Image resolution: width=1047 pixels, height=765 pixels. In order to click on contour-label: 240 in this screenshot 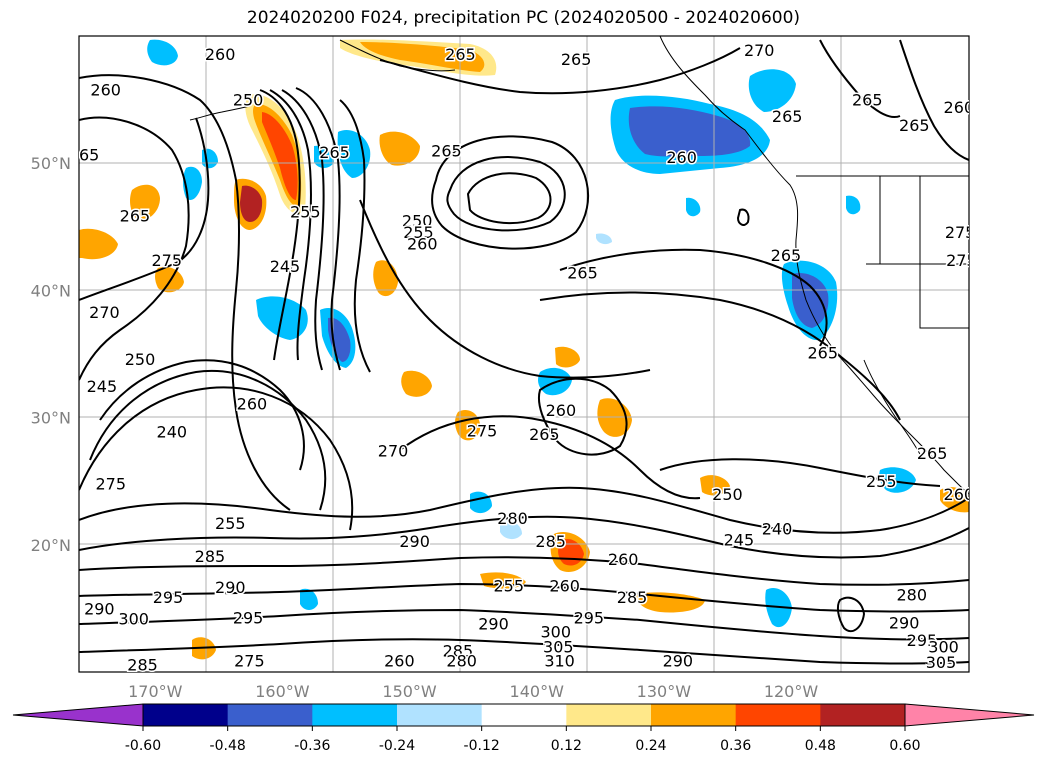, I will do `click(777, 528)`.